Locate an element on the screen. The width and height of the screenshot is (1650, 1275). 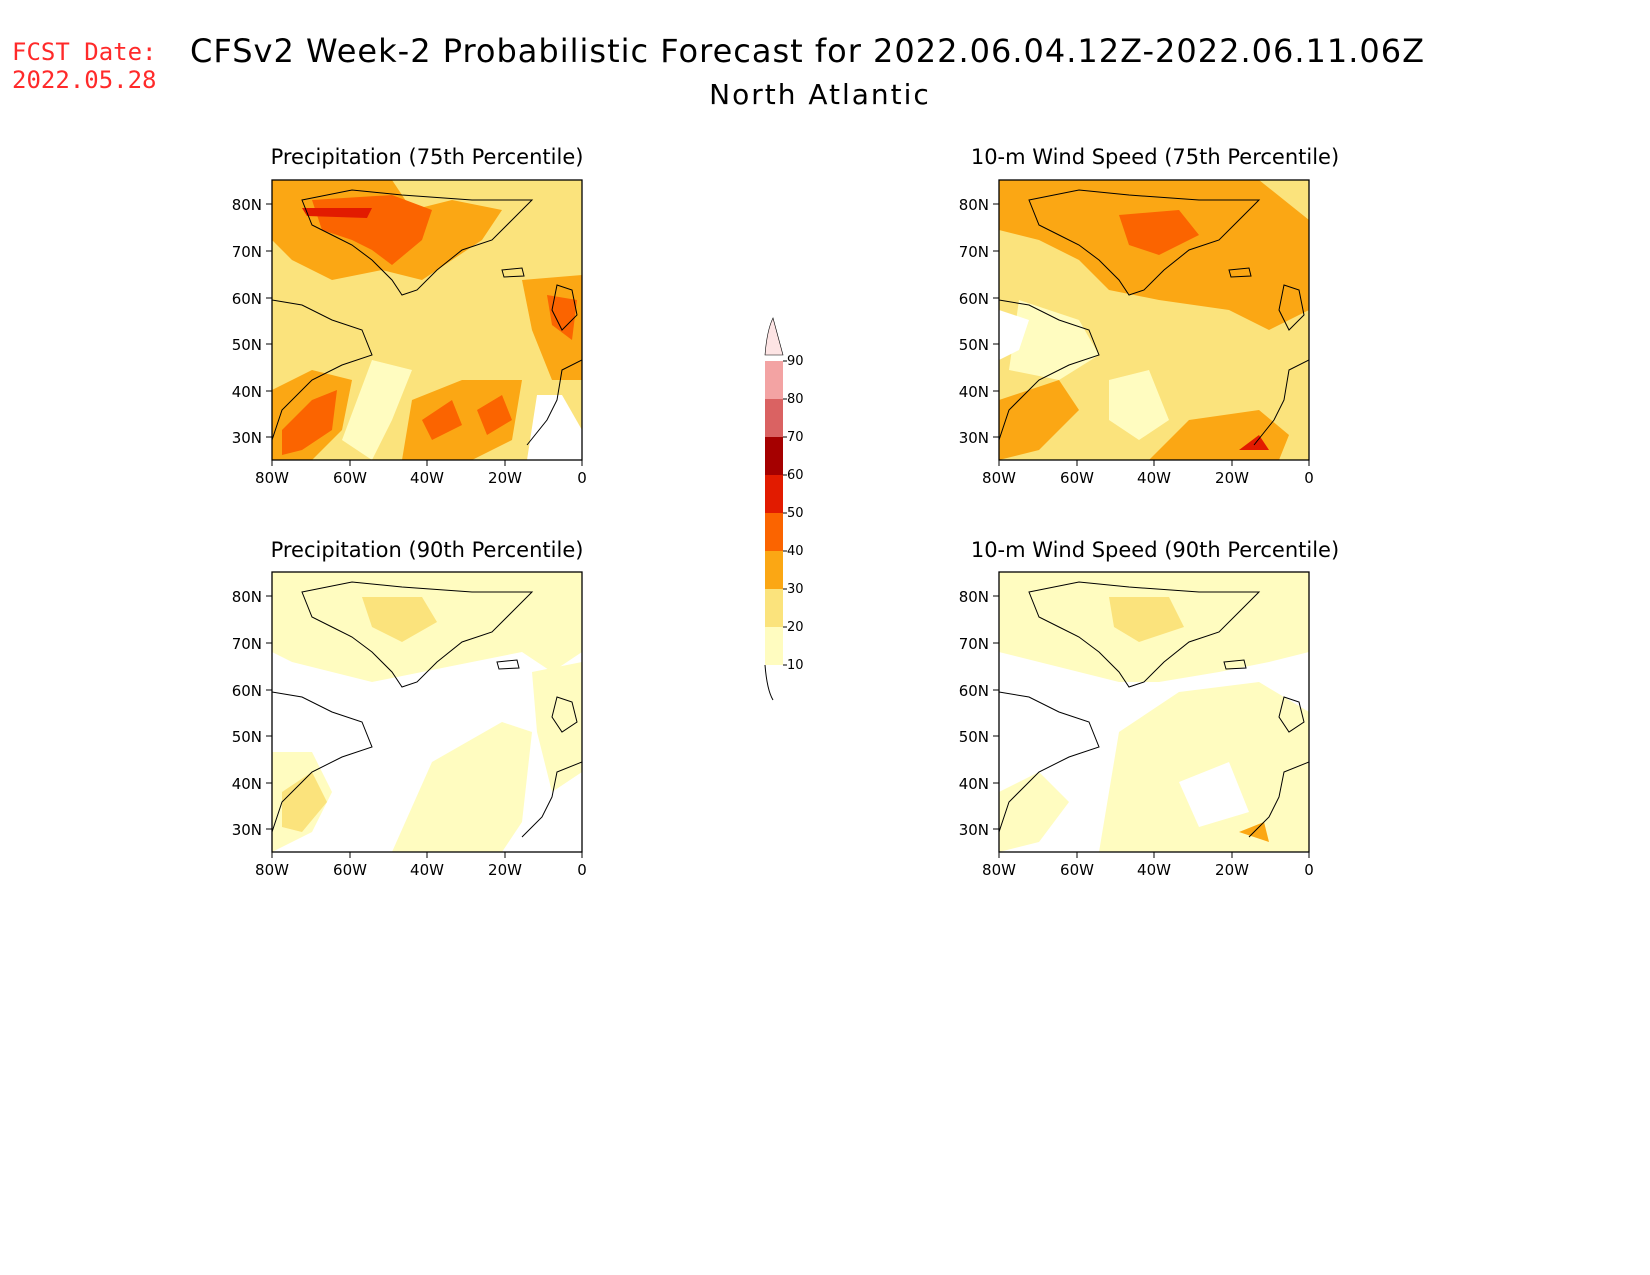
colorbar-tail is located at coordinates (769, 682).